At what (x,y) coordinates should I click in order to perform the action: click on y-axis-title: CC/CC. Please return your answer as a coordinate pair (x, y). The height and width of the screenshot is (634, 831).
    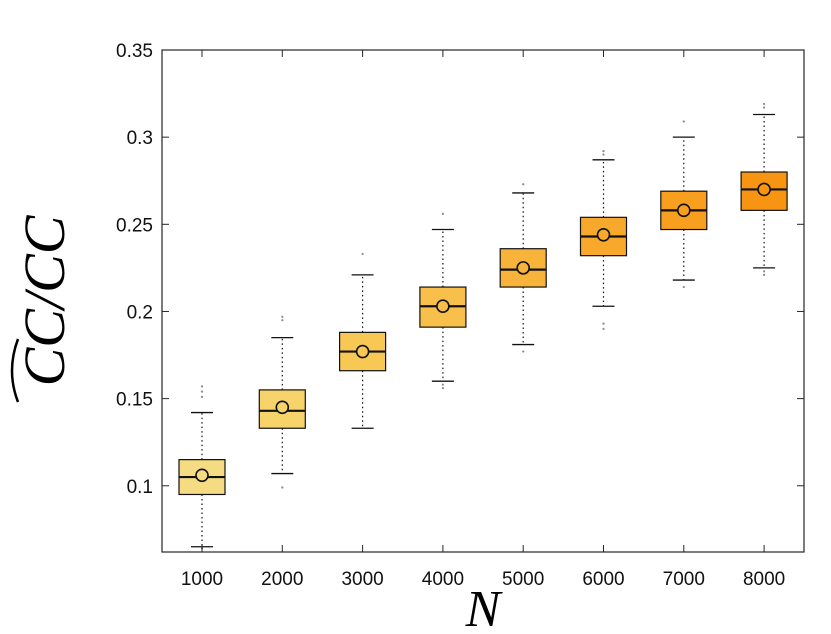
    Looking at the image, I should click on (44, 300).